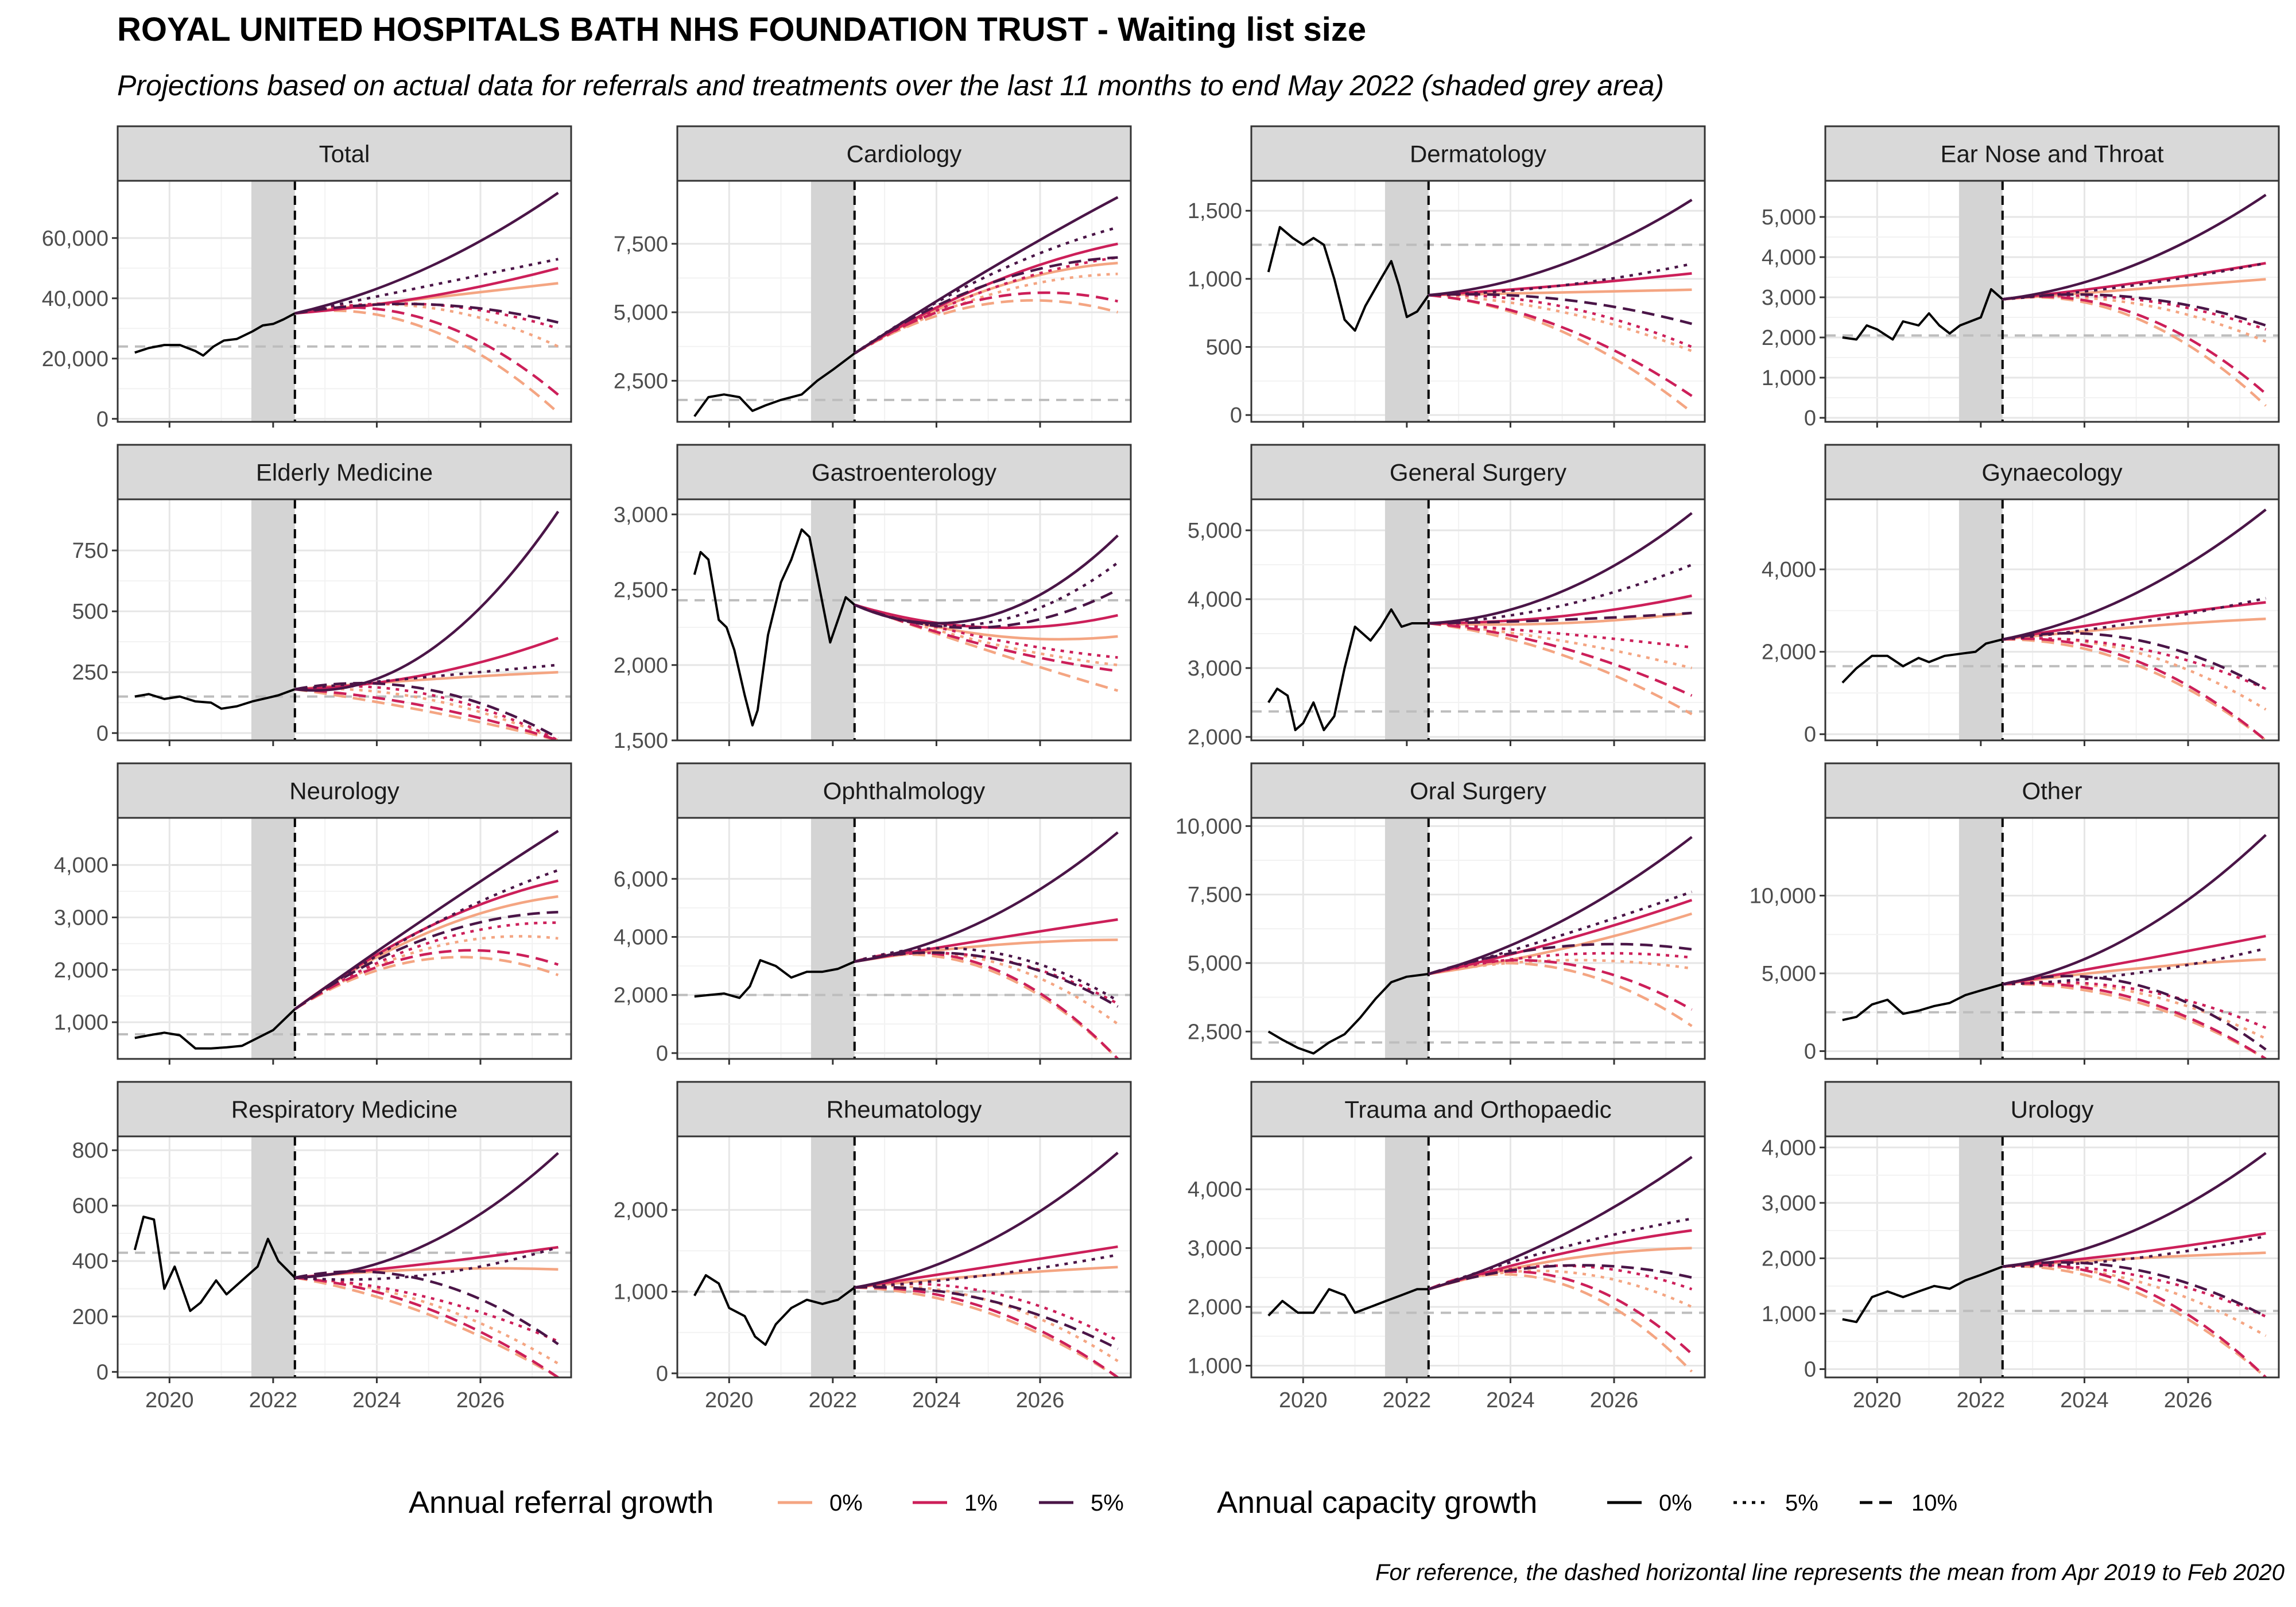 The image size is (2296, 1607). I want to click on y-tick-label: 800, so click(90, 1151).